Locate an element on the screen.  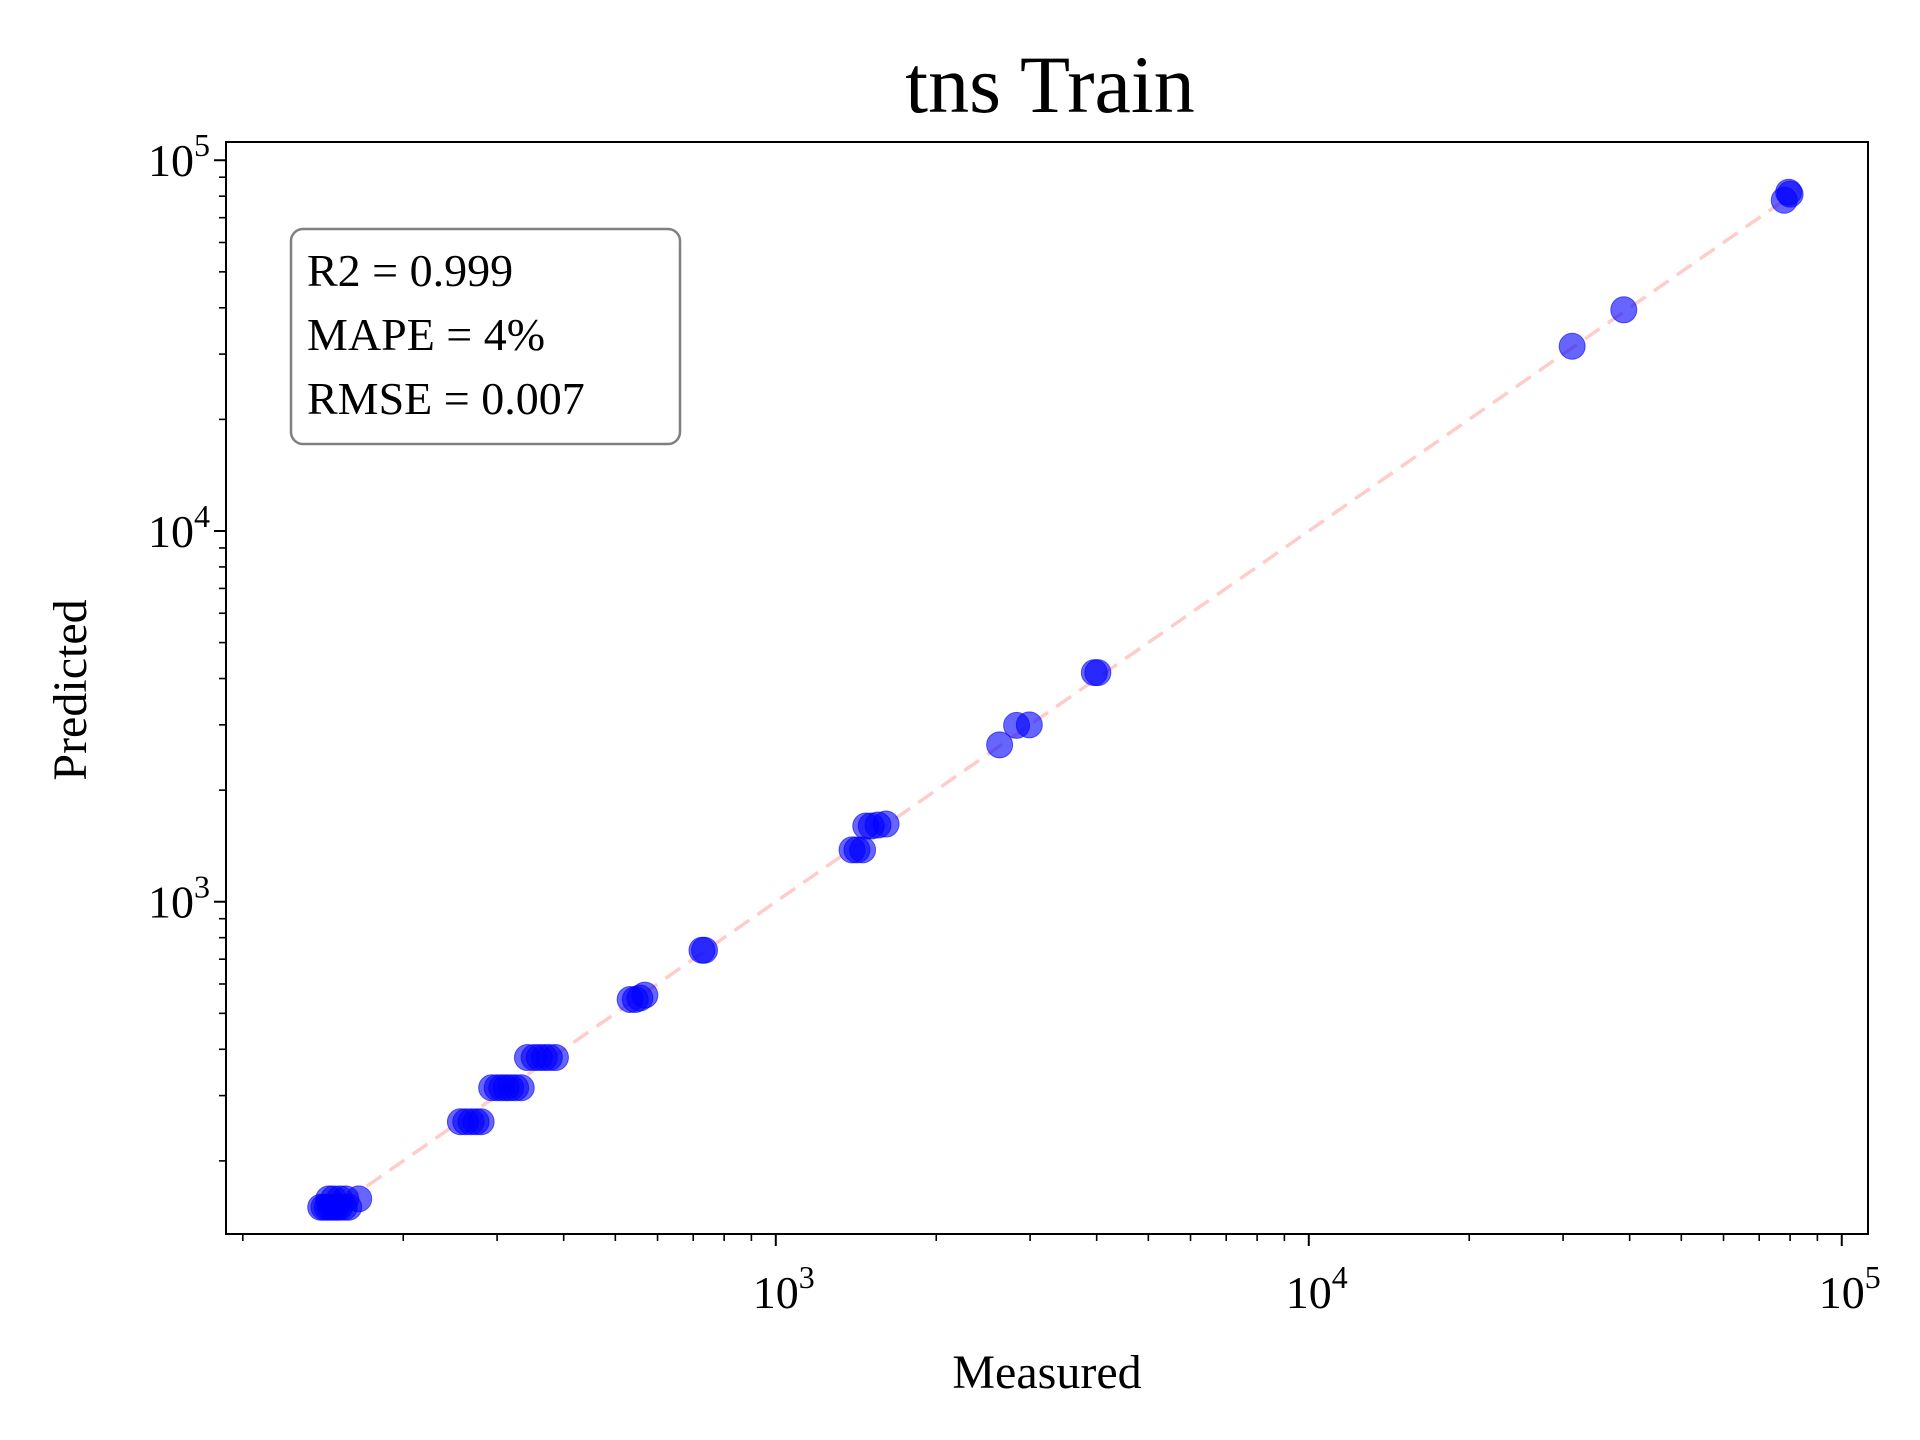
y-tick-label: 10³ is located at coordinates (179, 898).